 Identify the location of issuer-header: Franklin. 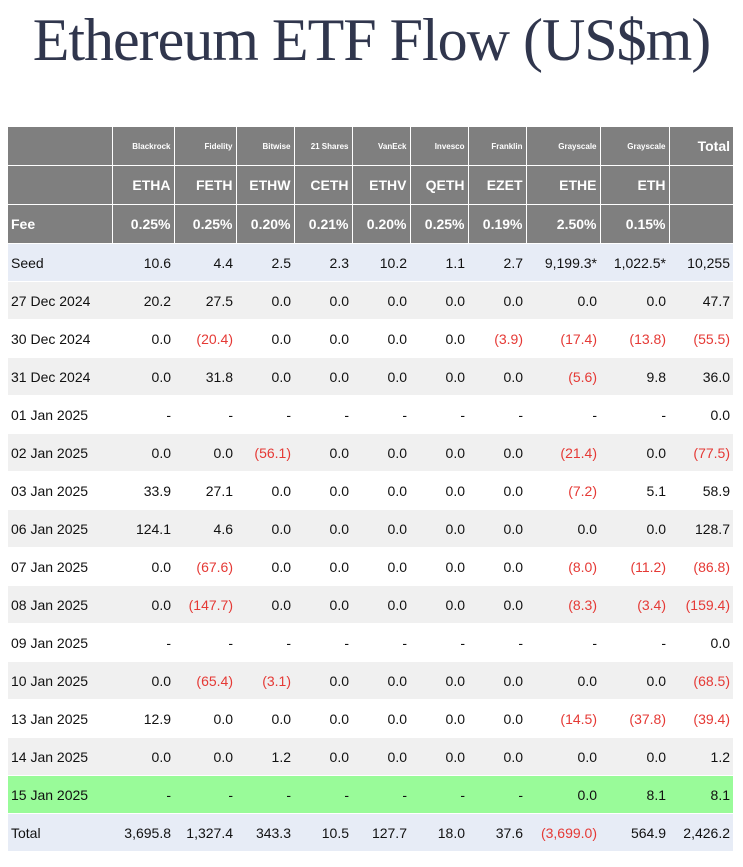
(497, 146).